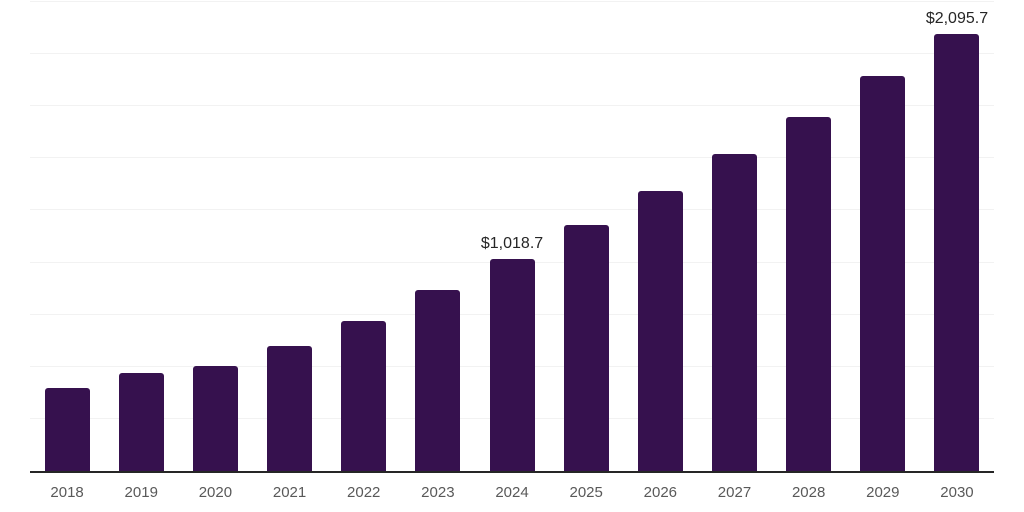 The height and width of the screenshot is (512, 1024). I want to click on bar-slot-2029, so click(883, 236).